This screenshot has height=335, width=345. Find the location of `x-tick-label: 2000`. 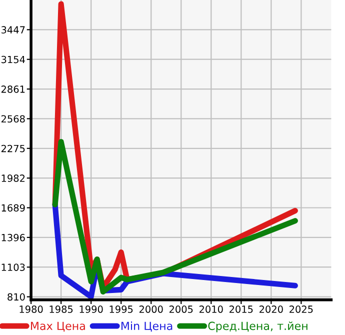

x-tick-label: 2000 is located at coordinates (151, 309).